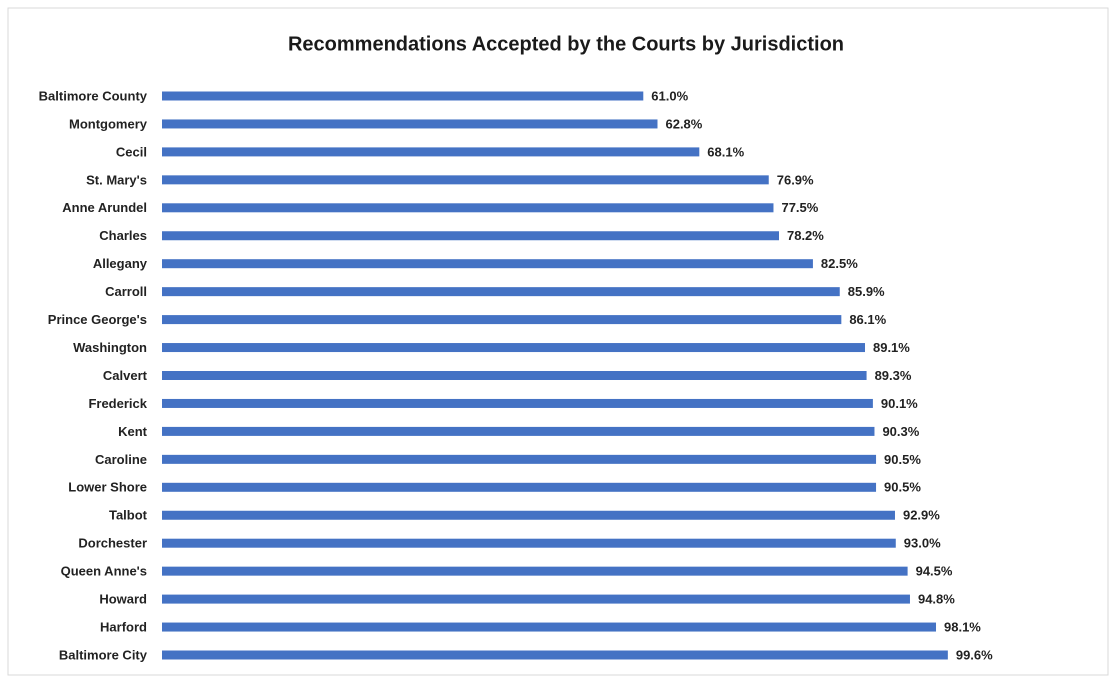 The image size is (1116, 683). What do you see at coordinates (112, 543) in the screenshot?
I see `category-label: Dorchester` at bounding box center [112, 543].